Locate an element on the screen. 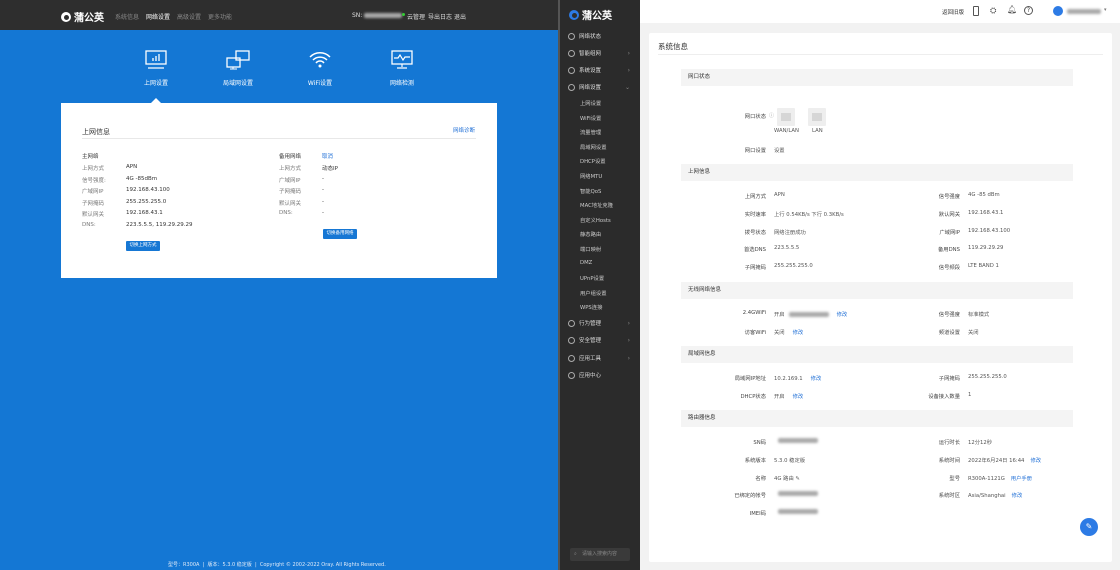  sidebar-subitem: WPS连接 is located at coordinates (591, 308).